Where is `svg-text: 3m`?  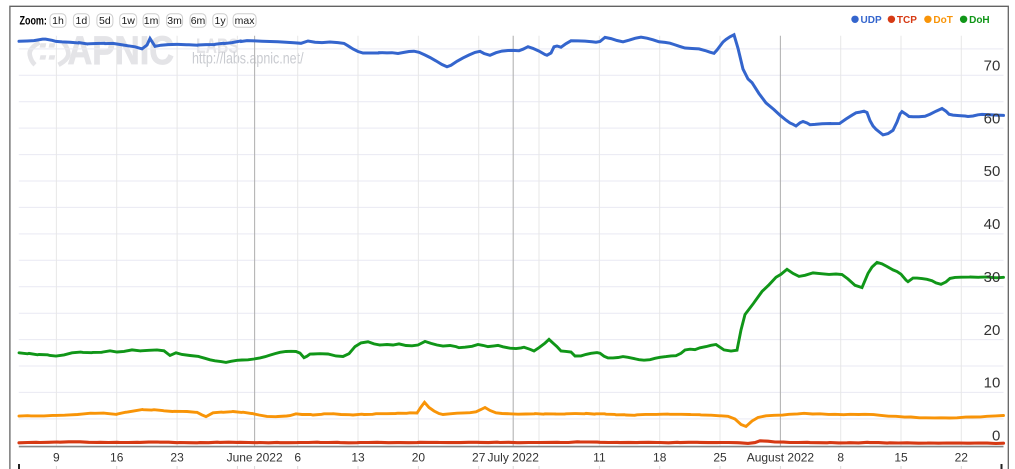 svg-text: 3m is located at coordinates (174, 21).